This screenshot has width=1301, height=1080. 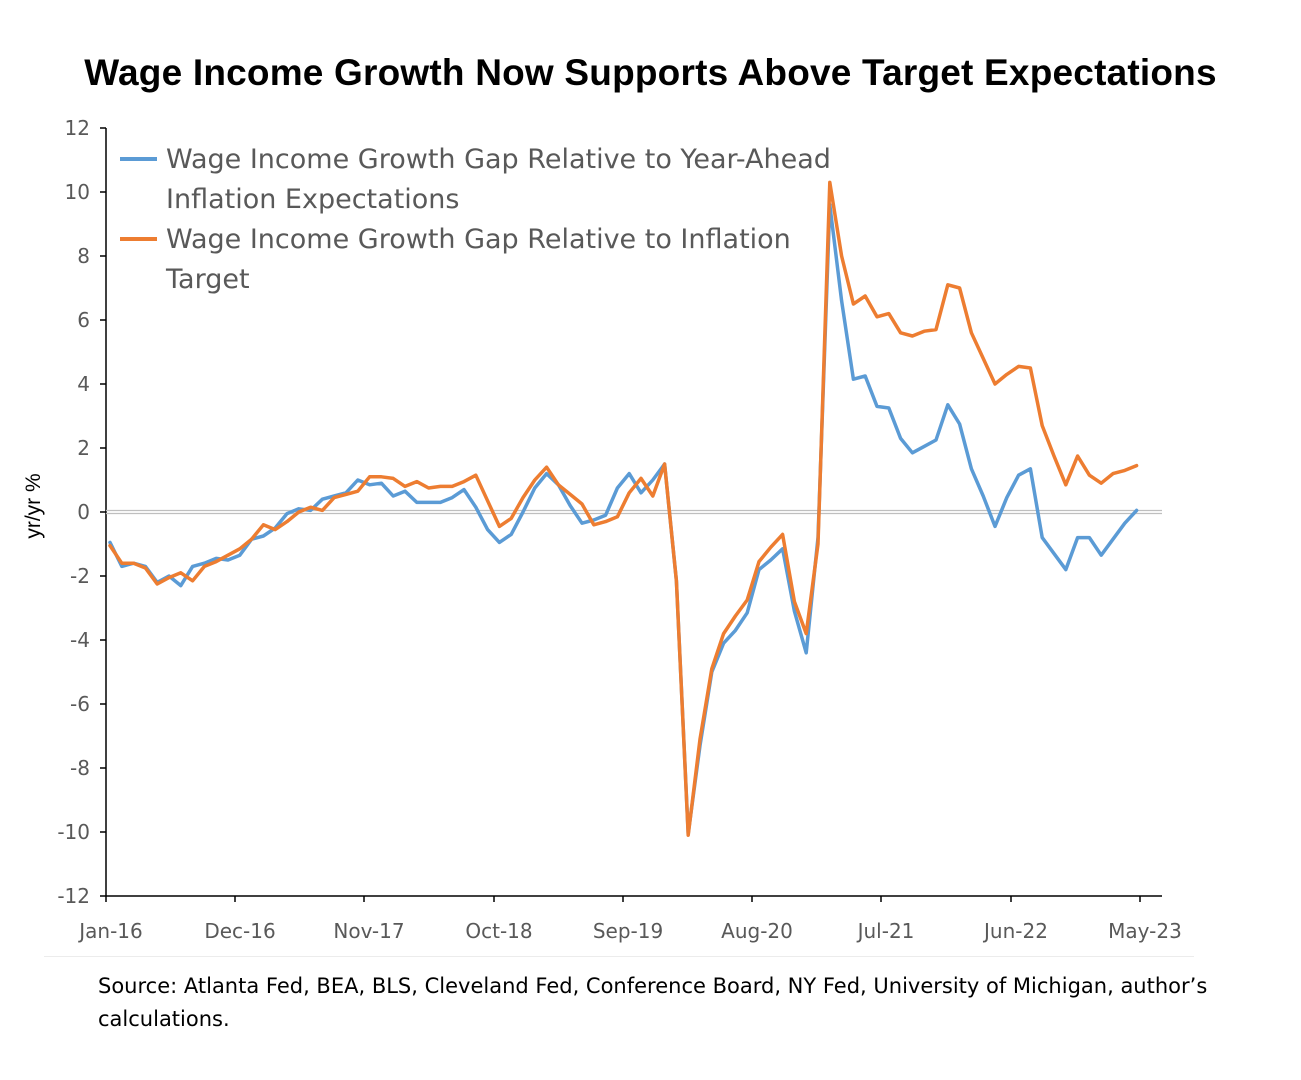 What do you see at coordinates (885, 931) in the screenshot?
I see `x-tick-label: Jul-21` at bounding box center [885, 931].